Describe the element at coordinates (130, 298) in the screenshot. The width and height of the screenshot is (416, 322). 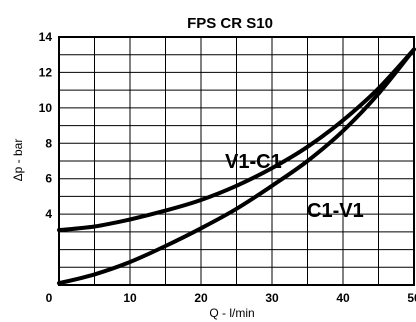
I see `x-tick-label: 10` at that location.